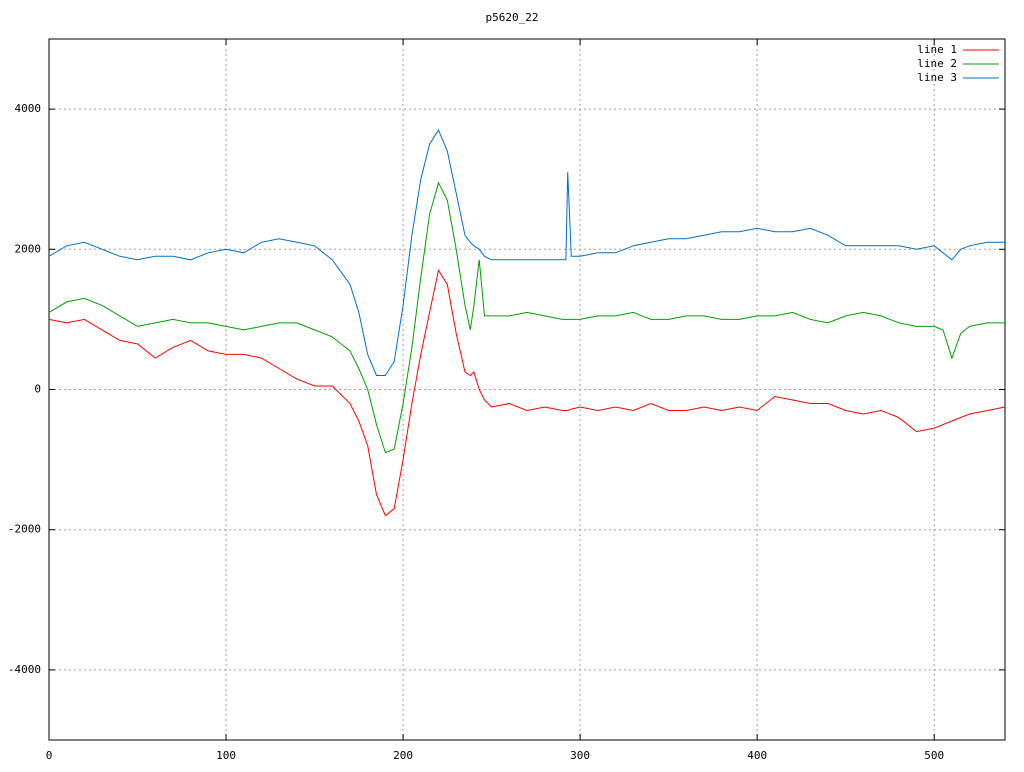  What do you see at coordinates (512, 17) in the screenshot?
I see `chart-title: p5620_22` at bounding box center [512, 17].